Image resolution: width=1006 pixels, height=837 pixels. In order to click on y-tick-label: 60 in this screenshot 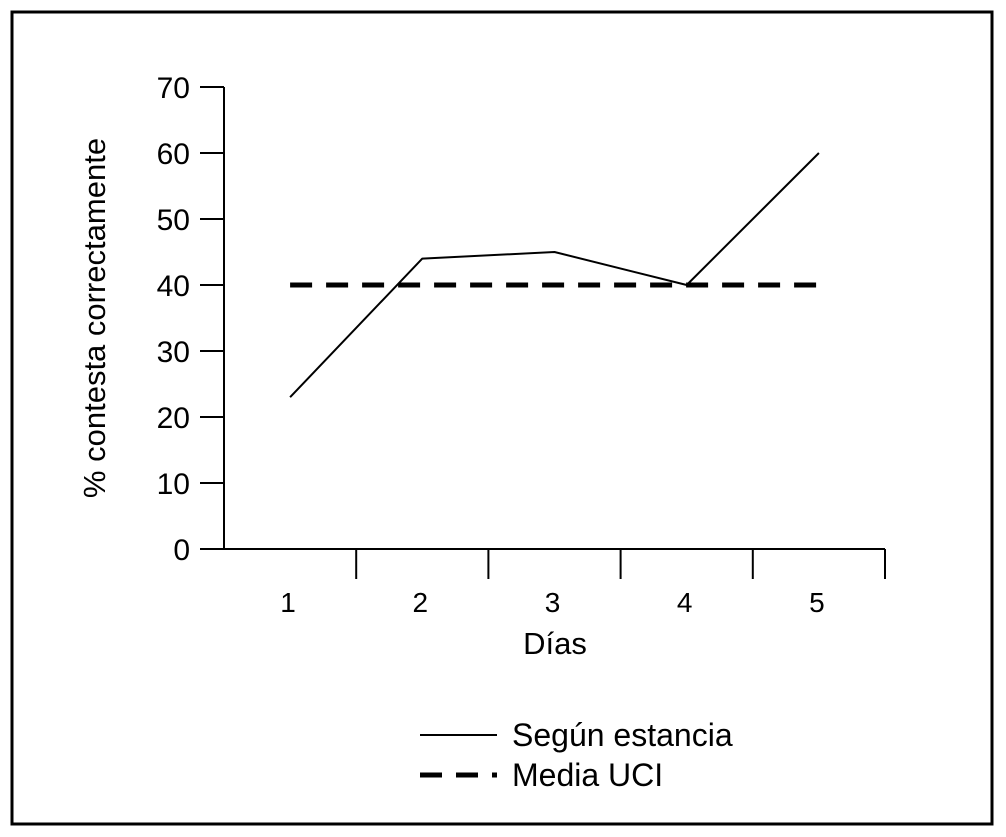, I will do `click(173, 154)`.